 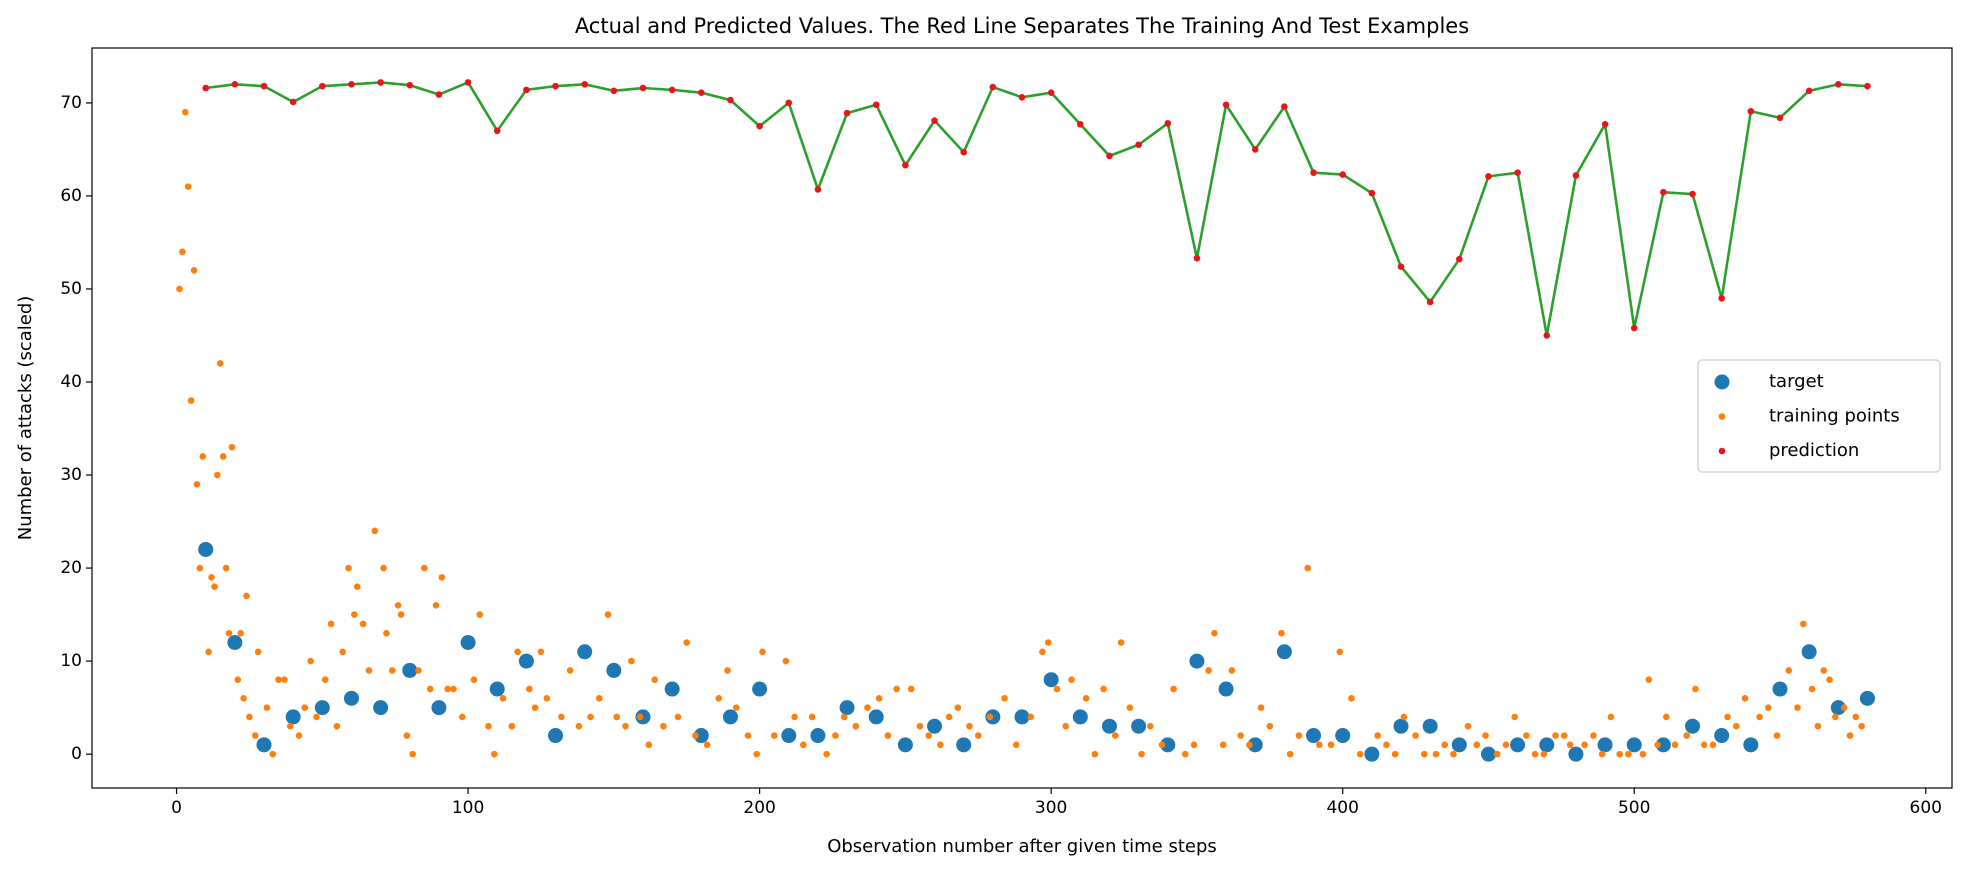 What do you see at coordinates (468, 808) in the screenshot?
I see `x-tick-label: 100` at bounding box center [468, 808].